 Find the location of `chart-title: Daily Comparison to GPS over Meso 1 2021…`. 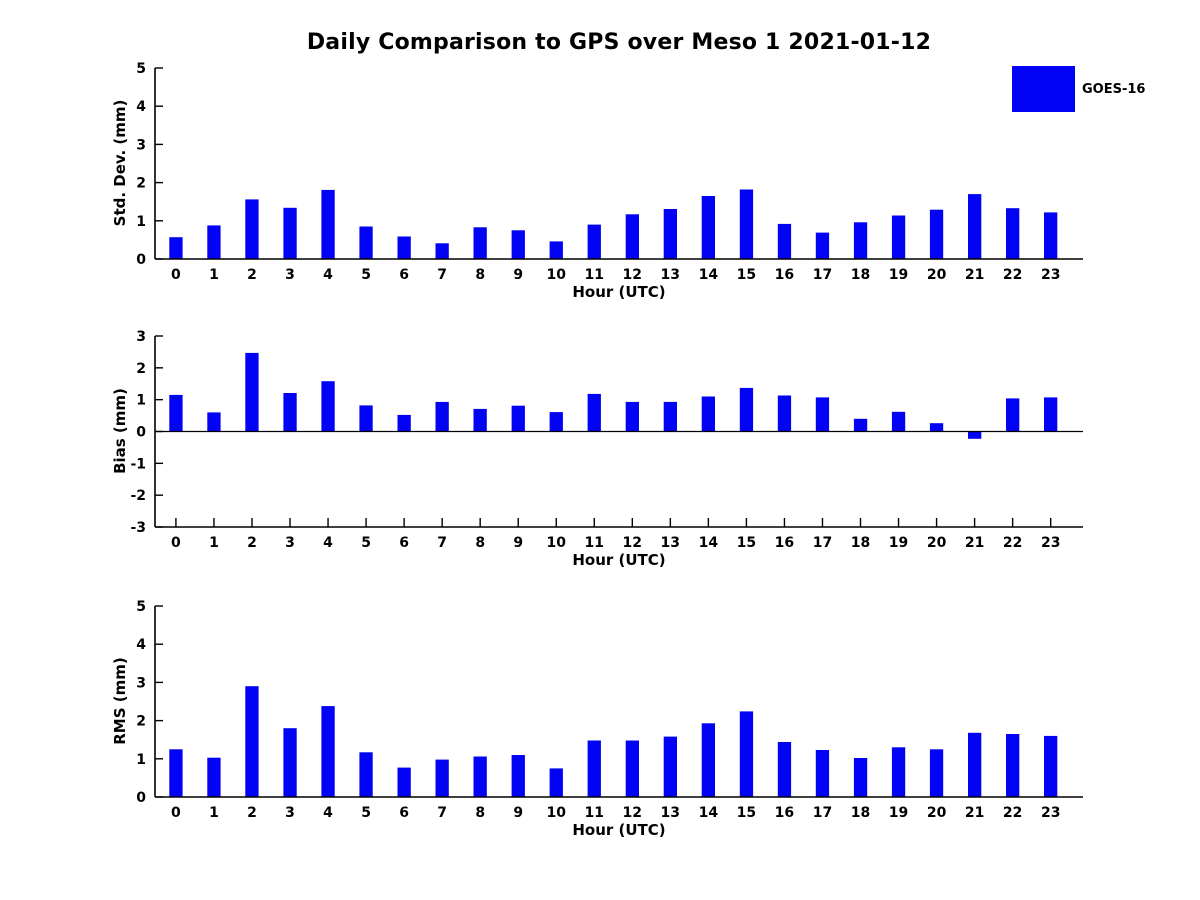

chart-title: Daily Comparison to GPS over Meso 1 2021… is located at coordinates (619, 42).